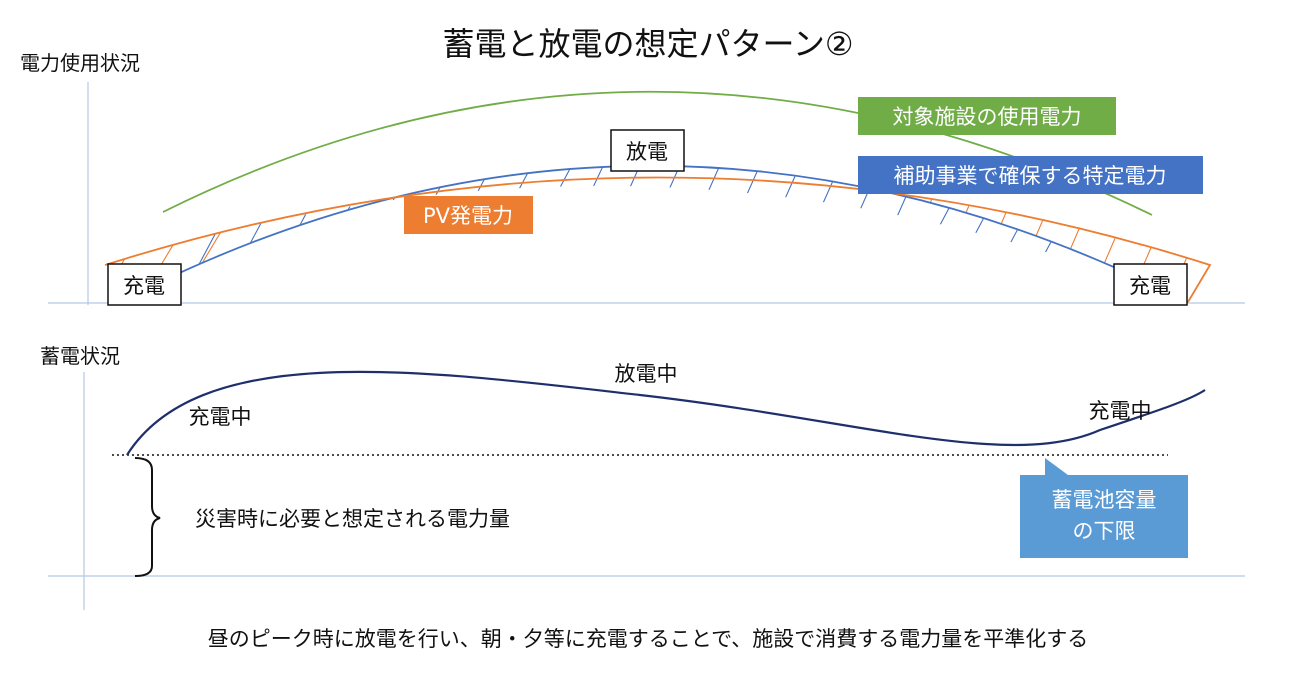 The image size is (1297, 699). I want to click on capacity-lower-limit-callout: 蓄電池容量 の下限, so click(1104, 508).